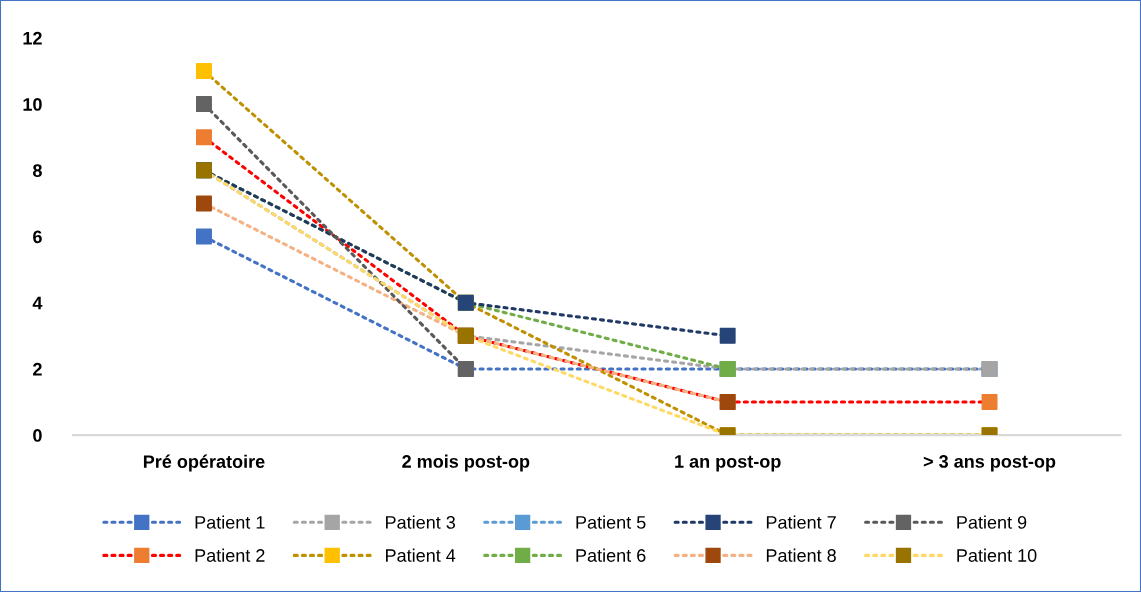 The width and height of the screenshot is (1141, 592). Describe the element at coordinates (230, 555) in the screenshot. I see `legend-label: Patient 2` at that location.